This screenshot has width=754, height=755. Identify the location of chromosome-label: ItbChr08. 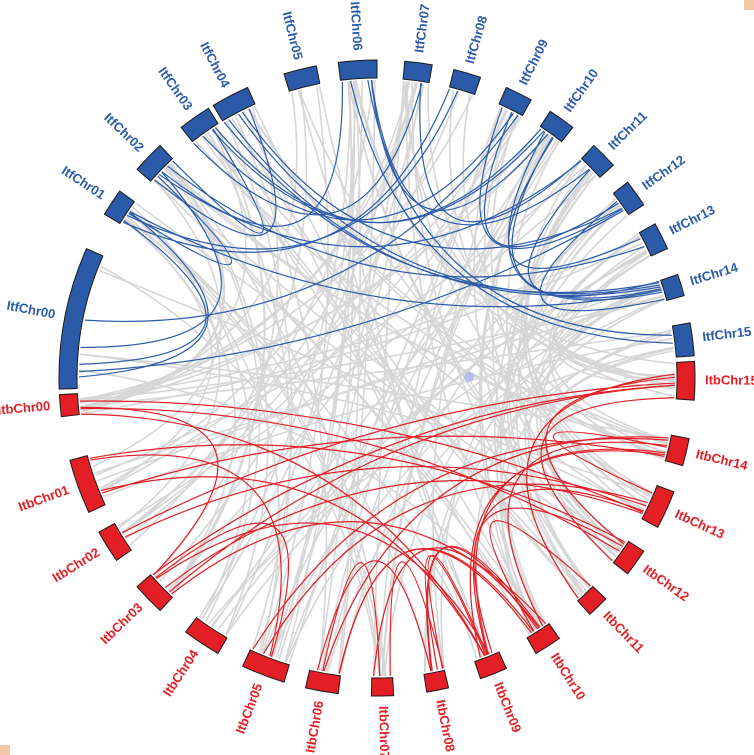
(445, 725).